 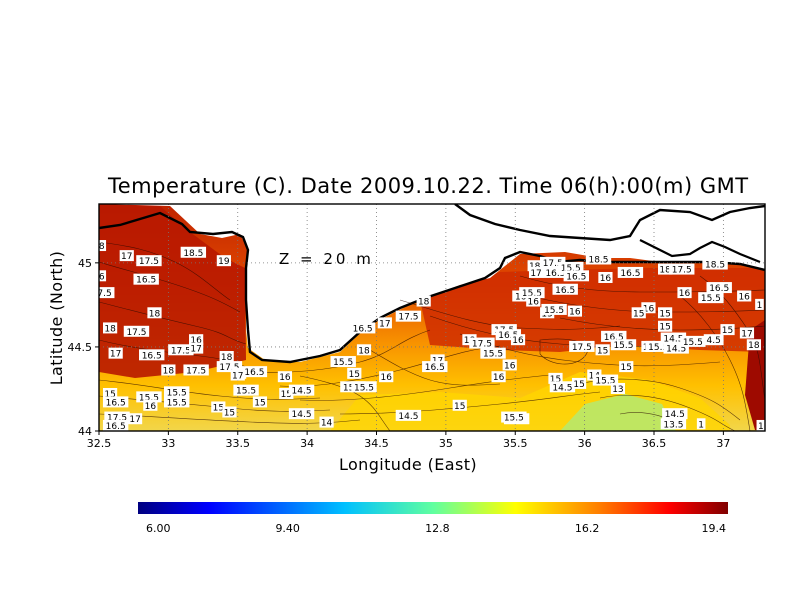 What do you see at coordinates (99, 443) in the screenshot?
I see `x-tick-label: 32.5` at bounding box center [99, 443].